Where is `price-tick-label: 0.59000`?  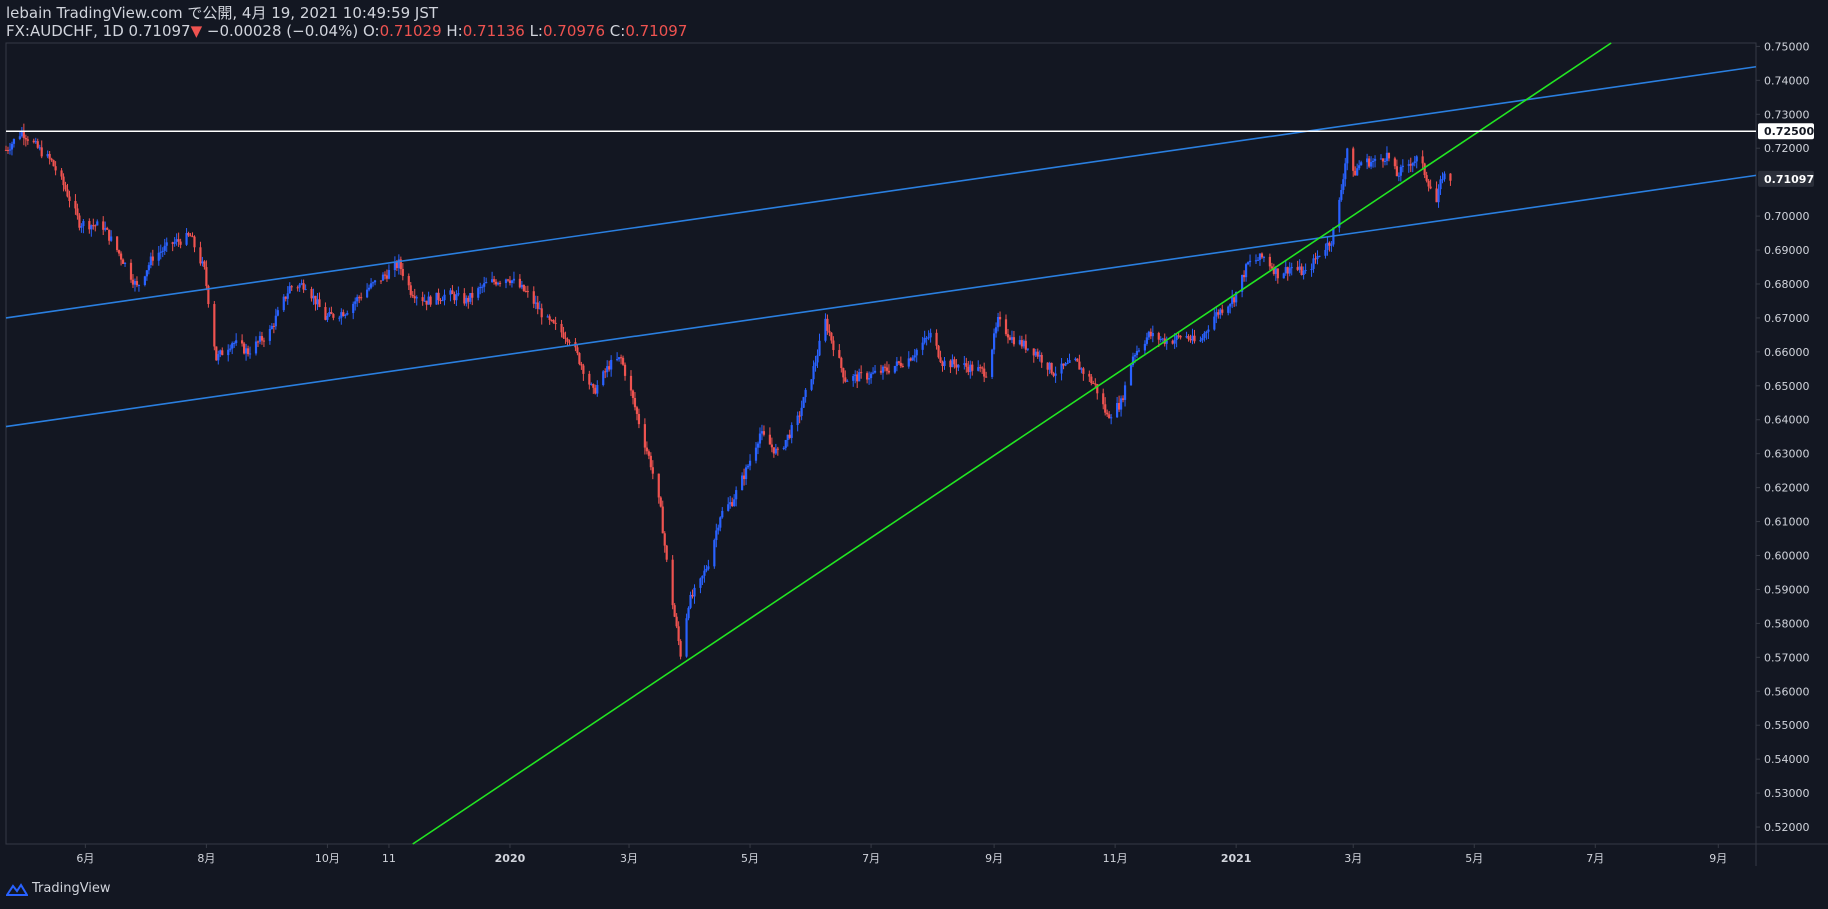 price-tick-label: 0.59000 is located at coordinates (1787, 589).